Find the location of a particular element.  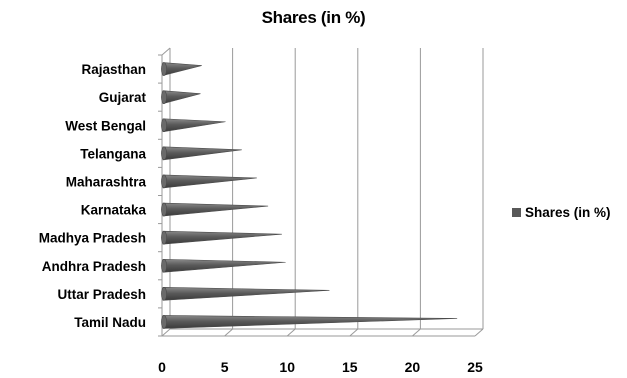

legend-label: Shares (in %) is located at coordinates (568, 212).